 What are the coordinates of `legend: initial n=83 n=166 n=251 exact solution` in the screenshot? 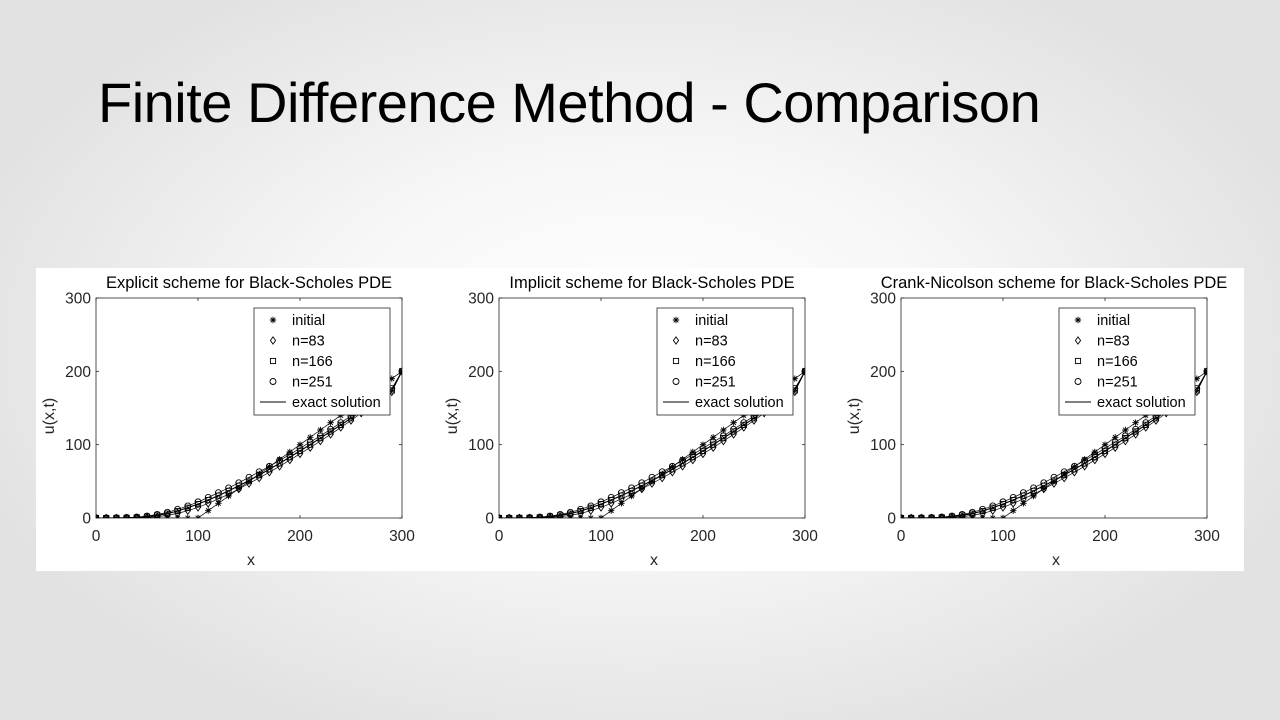 It's located at (1127, 361).